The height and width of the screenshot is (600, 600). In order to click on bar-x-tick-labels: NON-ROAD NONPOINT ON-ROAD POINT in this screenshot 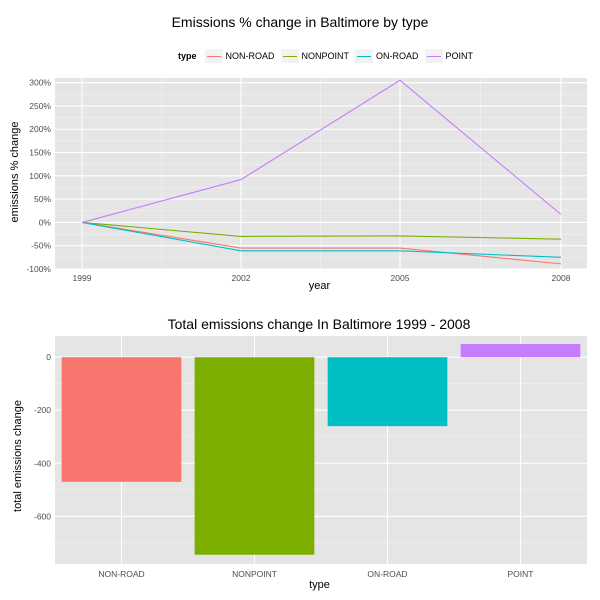, I will do `click(315, 574)`.